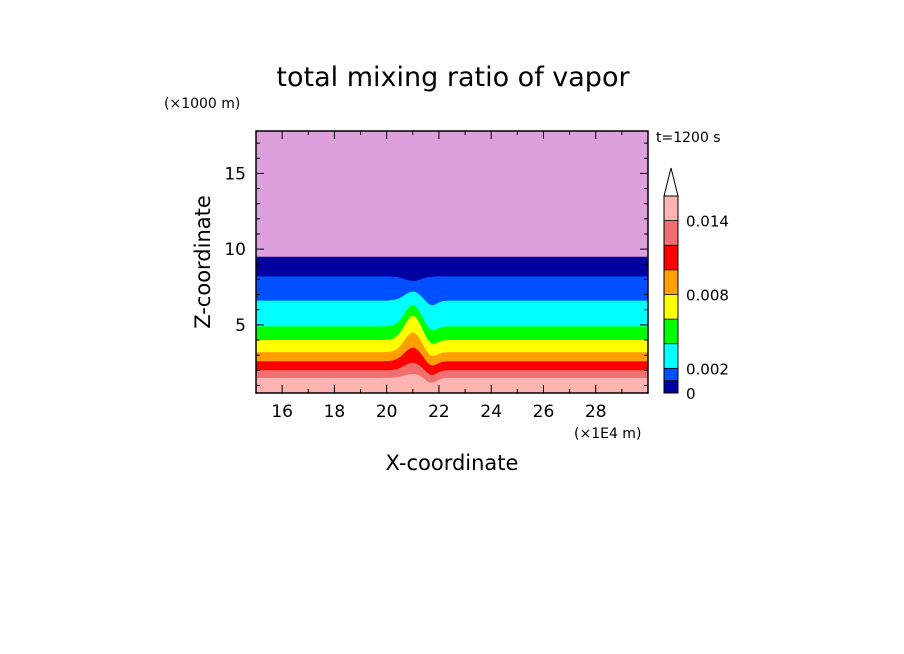  Describe the element at coordinates (335, 412) in the screenshot. I see `x-tick-label: 18` at that location.